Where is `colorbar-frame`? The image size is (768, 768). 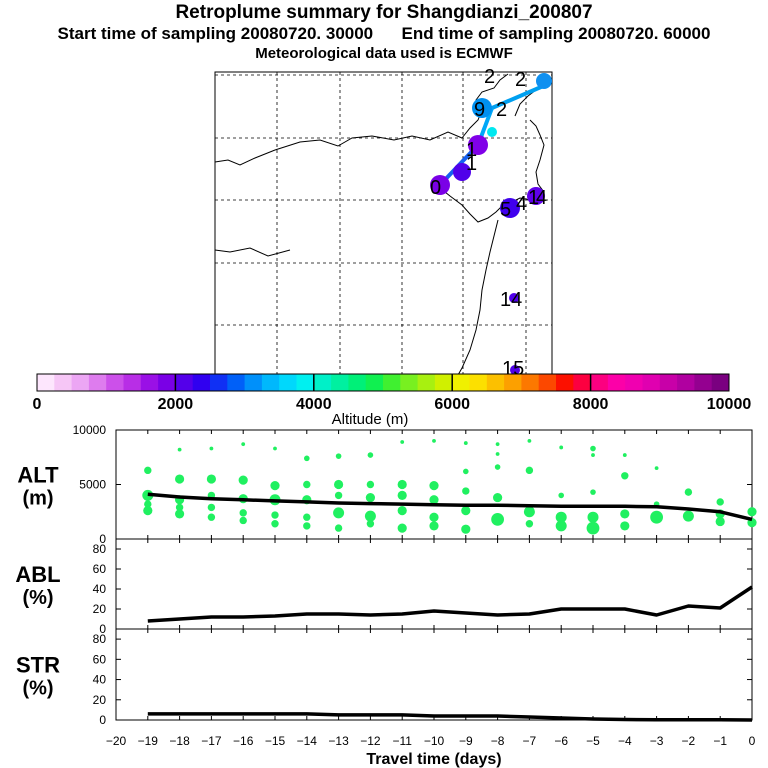 colorbar-frame is located at coordinates (383, 382).